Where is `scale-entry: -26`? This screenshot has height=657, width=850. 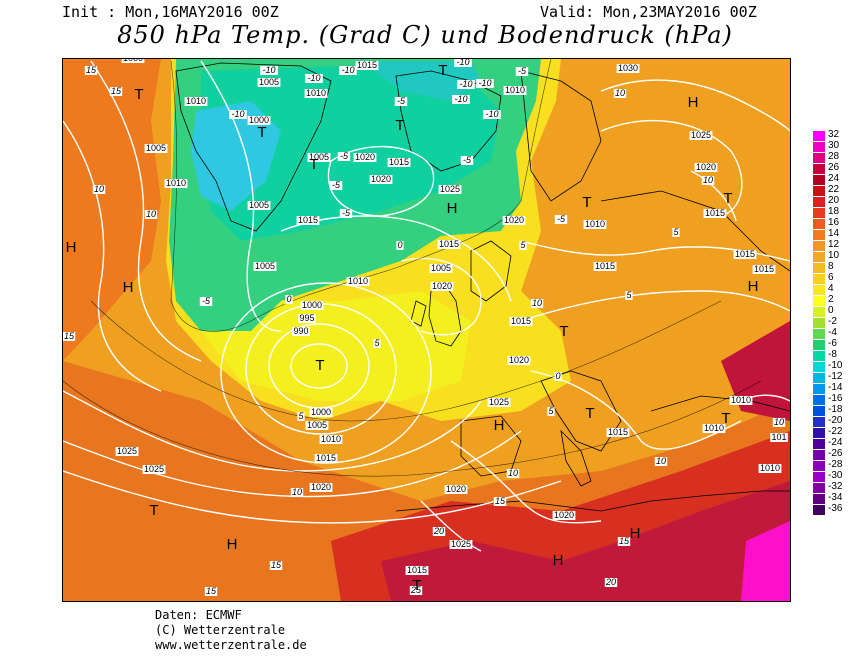 scale-entry: -26 is located at coordinates (830, 454).